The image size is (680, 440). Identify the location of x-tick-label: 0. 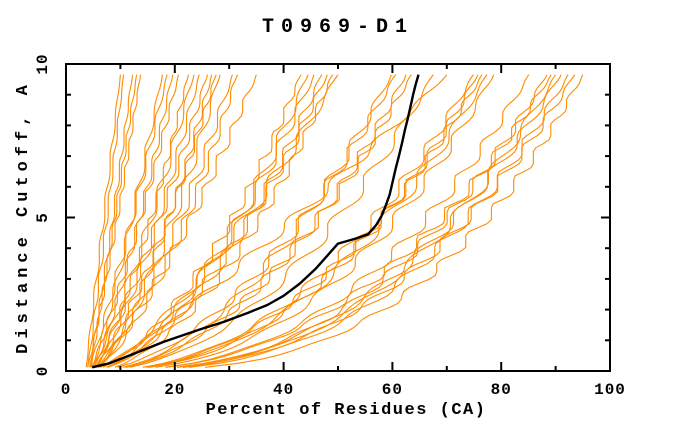
(66, 390).